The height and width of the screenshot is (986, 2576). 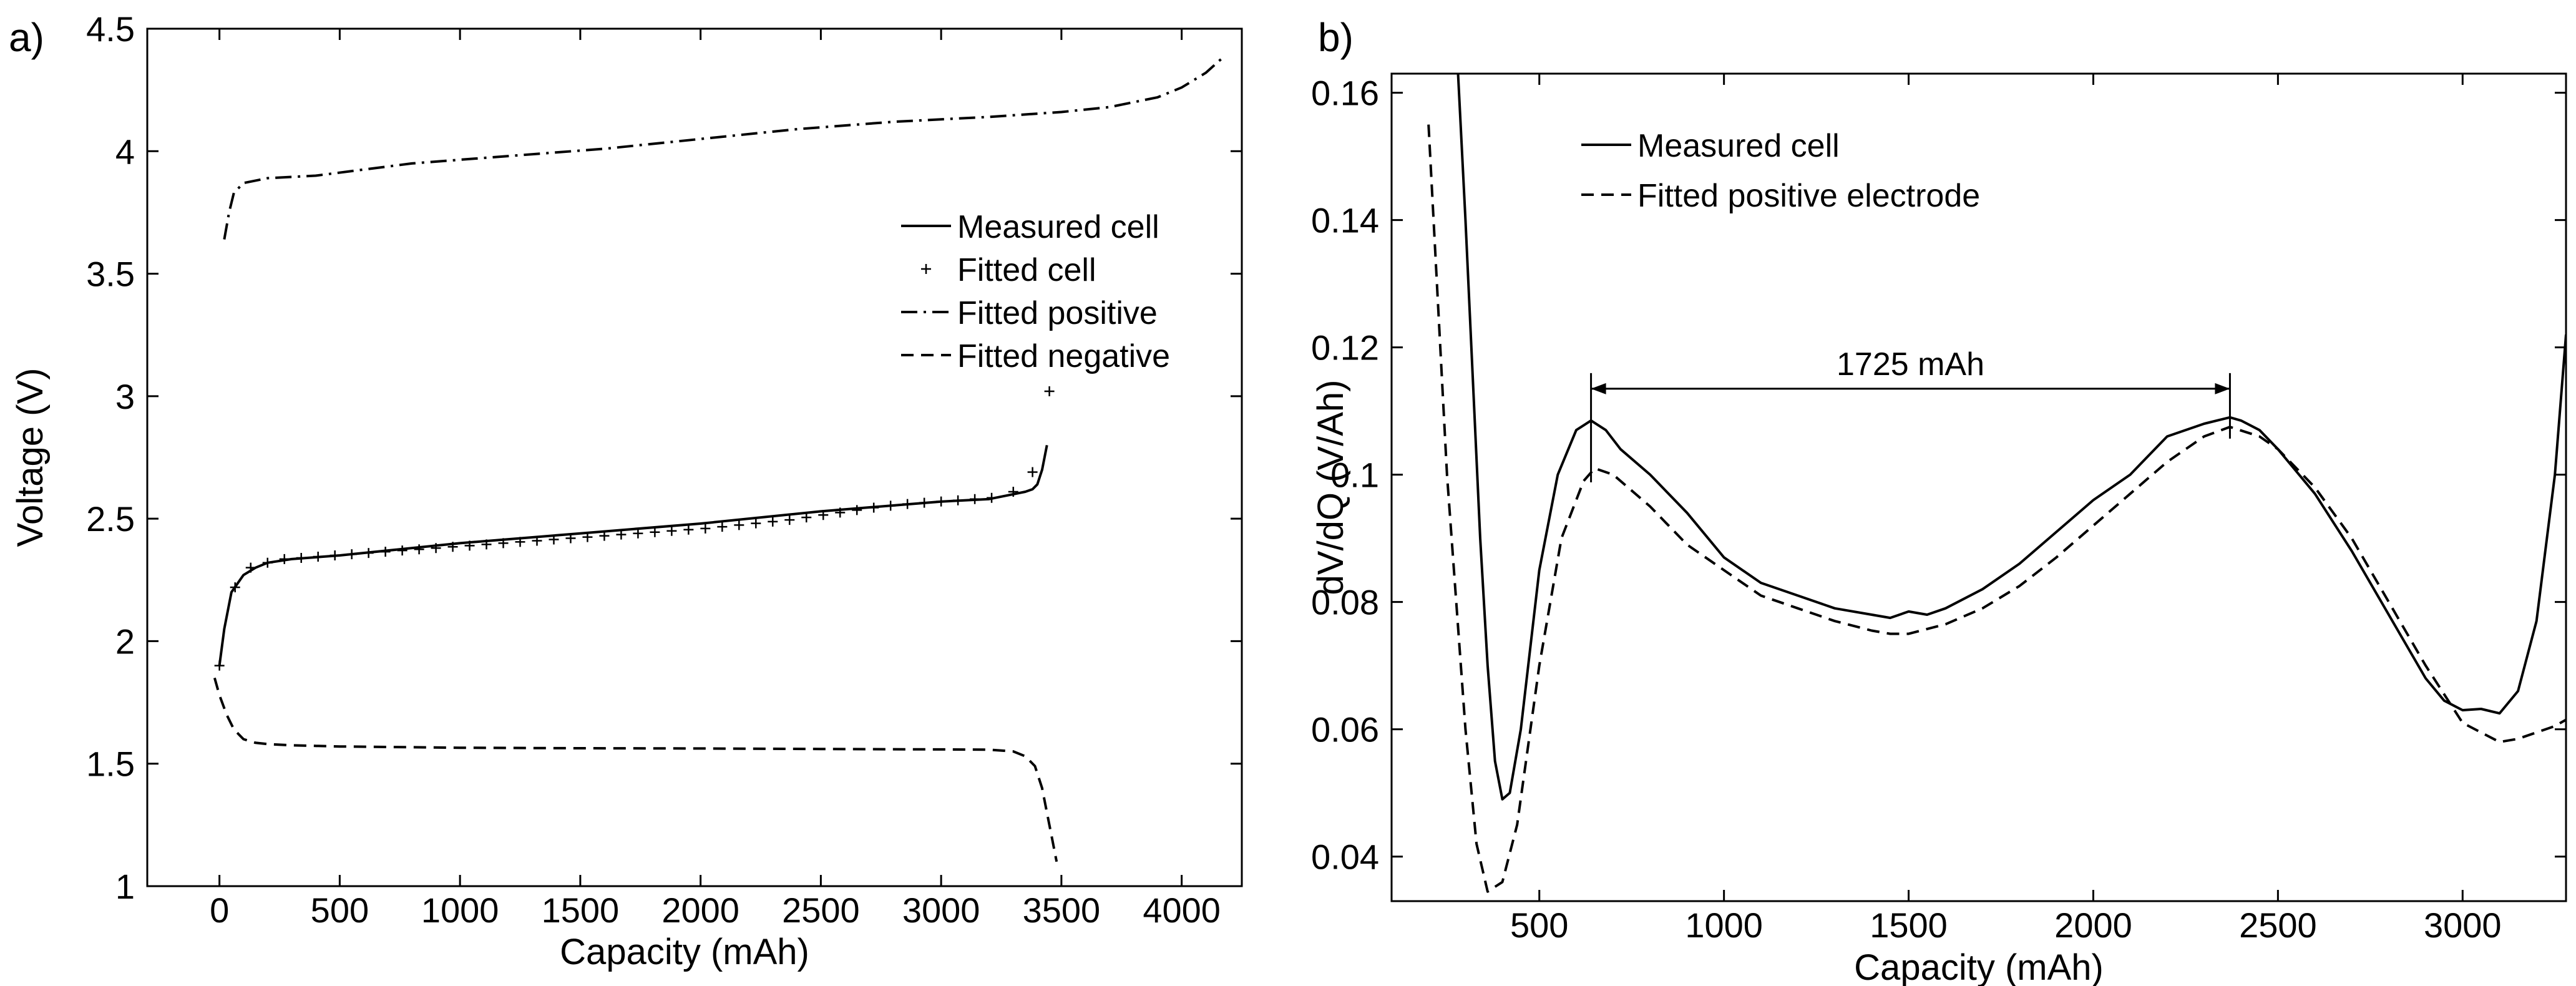 I want to click on y-tick-label: 0.06, so click(x=1345, y=729).